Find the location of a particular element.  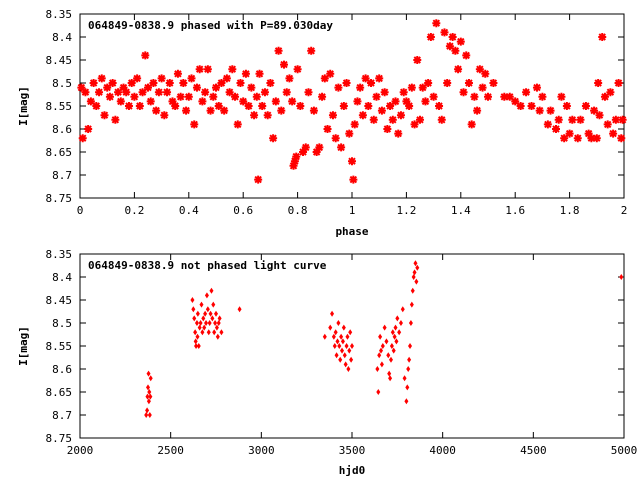

unphased-y-tick-label: 8.65 is located at coordinates (59, 392).